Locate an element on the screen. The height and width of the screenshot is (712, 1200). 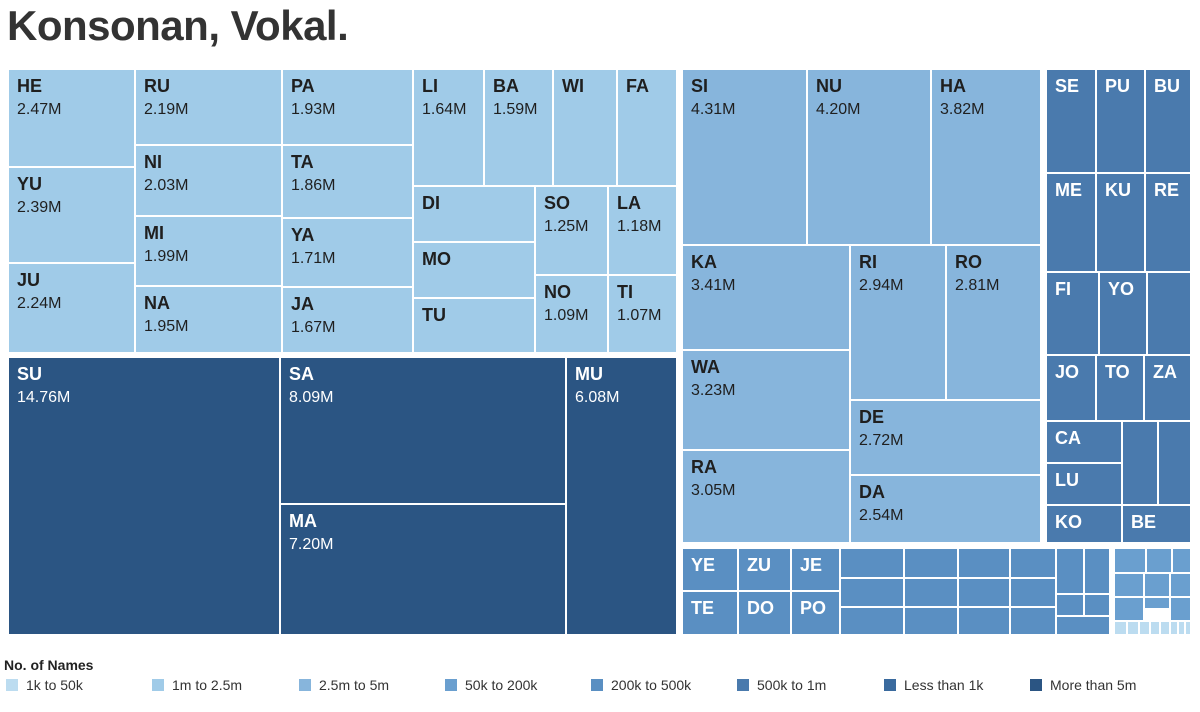
treemap-cell: JA 1.67M is located at coordinates (347, 320).